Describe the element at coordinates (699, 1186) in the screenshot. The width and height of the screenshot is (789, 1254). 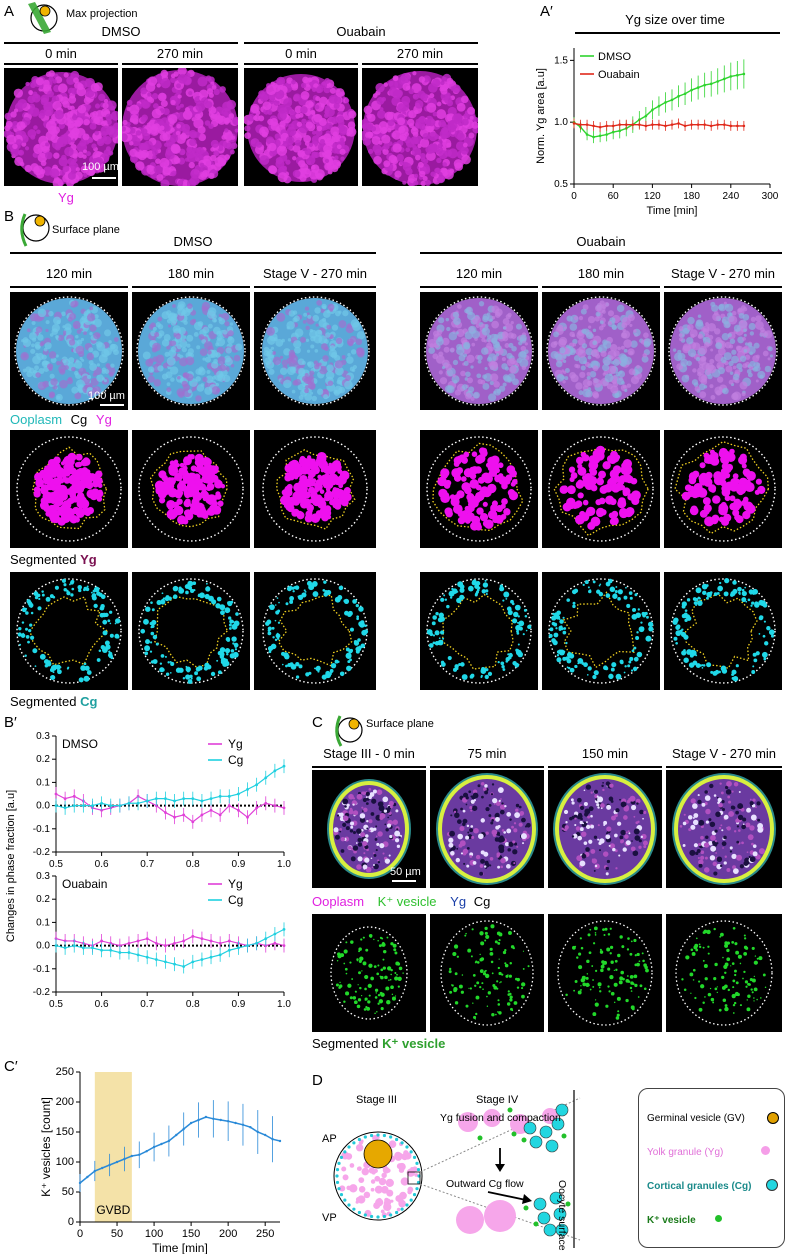
I see `legend-cg-text: Cortical granules (Cg)` at that location.